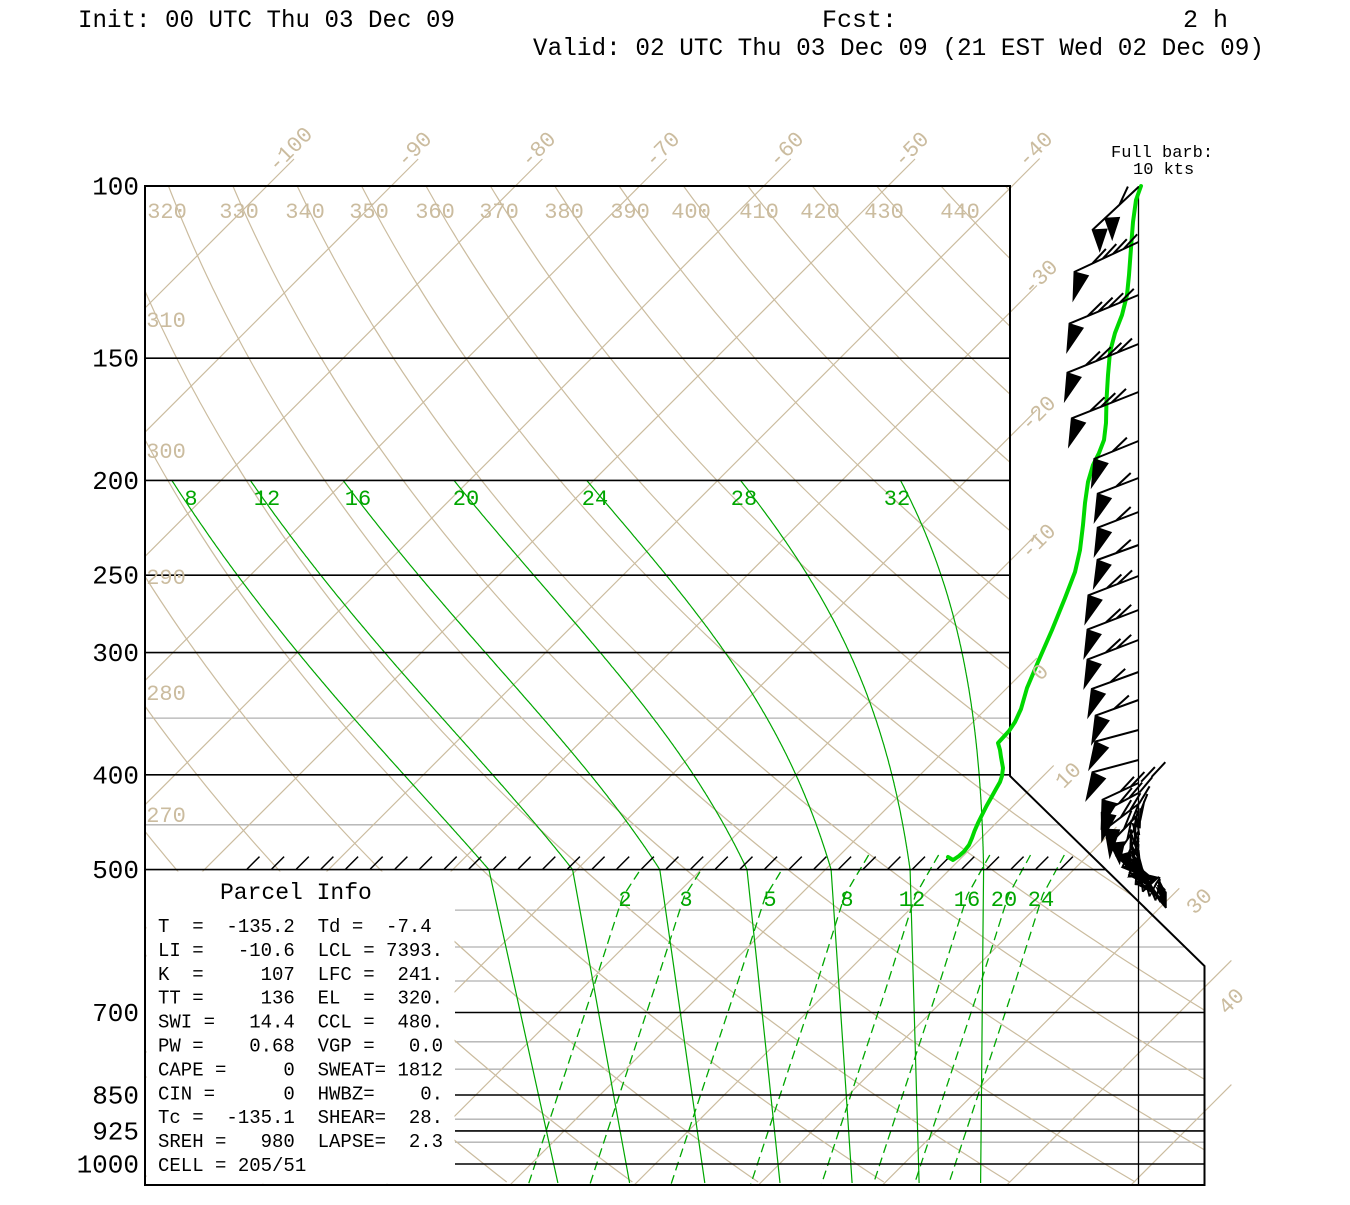 The image size is (1350, 1205). What do you see at coordinates (884, 212) in the screenshot?
I see `svg-text: 430` at bounding box center [884, 212].